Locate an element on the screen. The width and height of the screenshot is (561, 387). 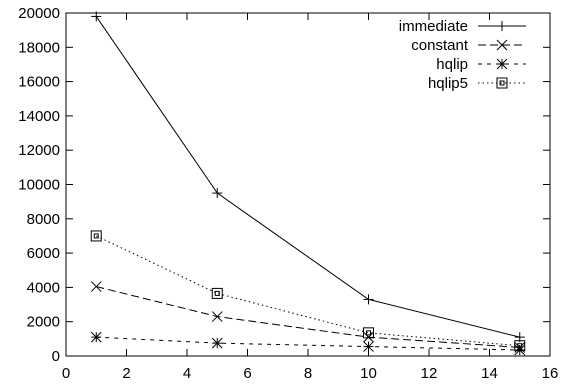
legend-label-immediate: immediate is located at coordinates (433, 26).